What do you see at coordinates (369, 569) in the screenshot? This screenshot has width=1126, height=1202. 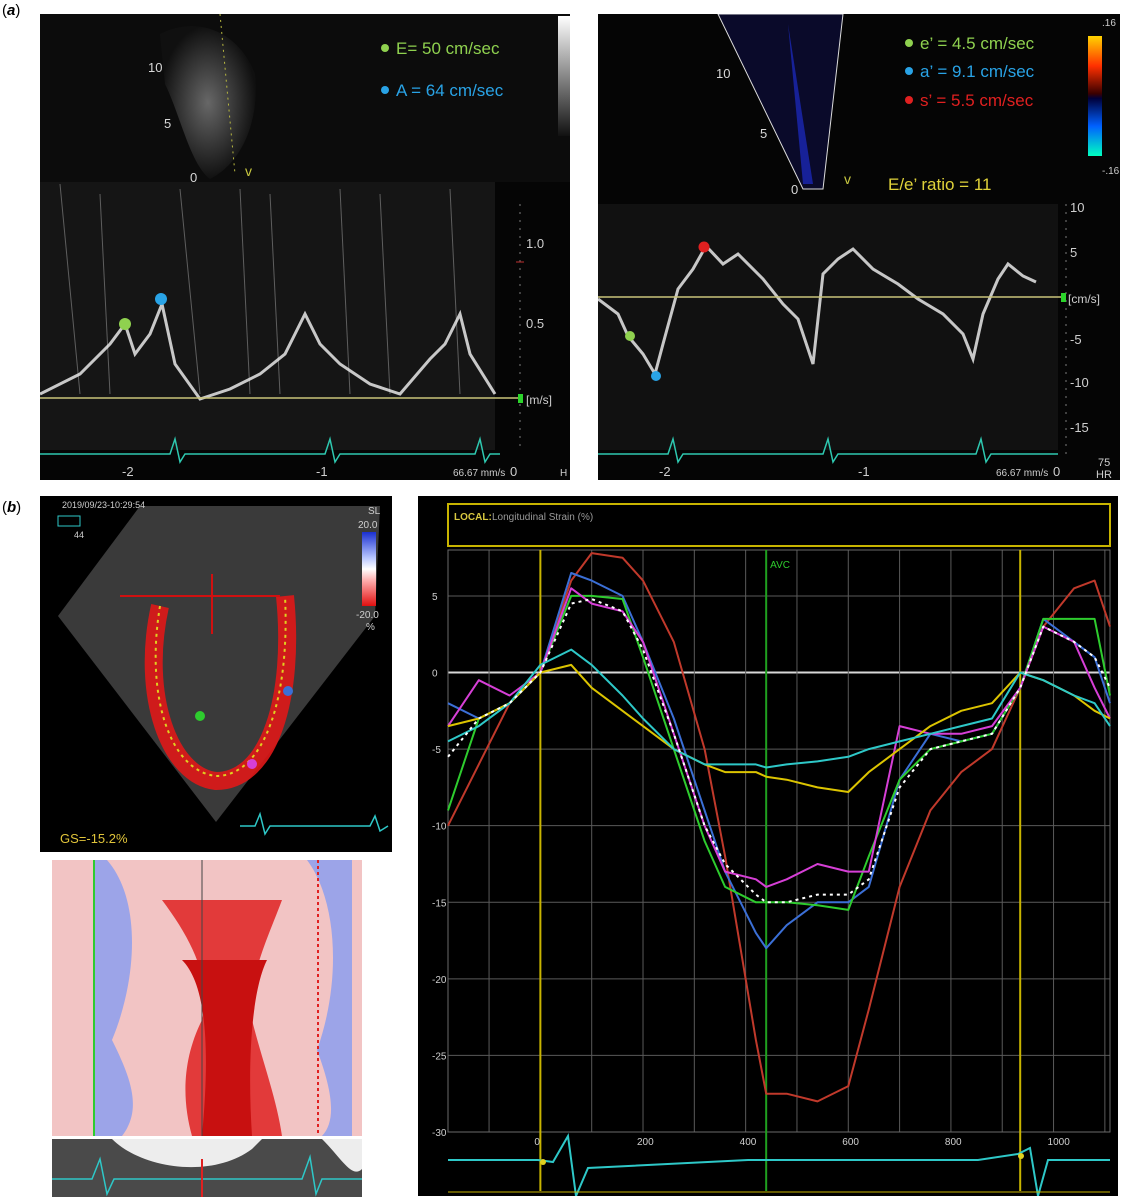 I see `sl-color-scale` at bounding box center [369, 569].